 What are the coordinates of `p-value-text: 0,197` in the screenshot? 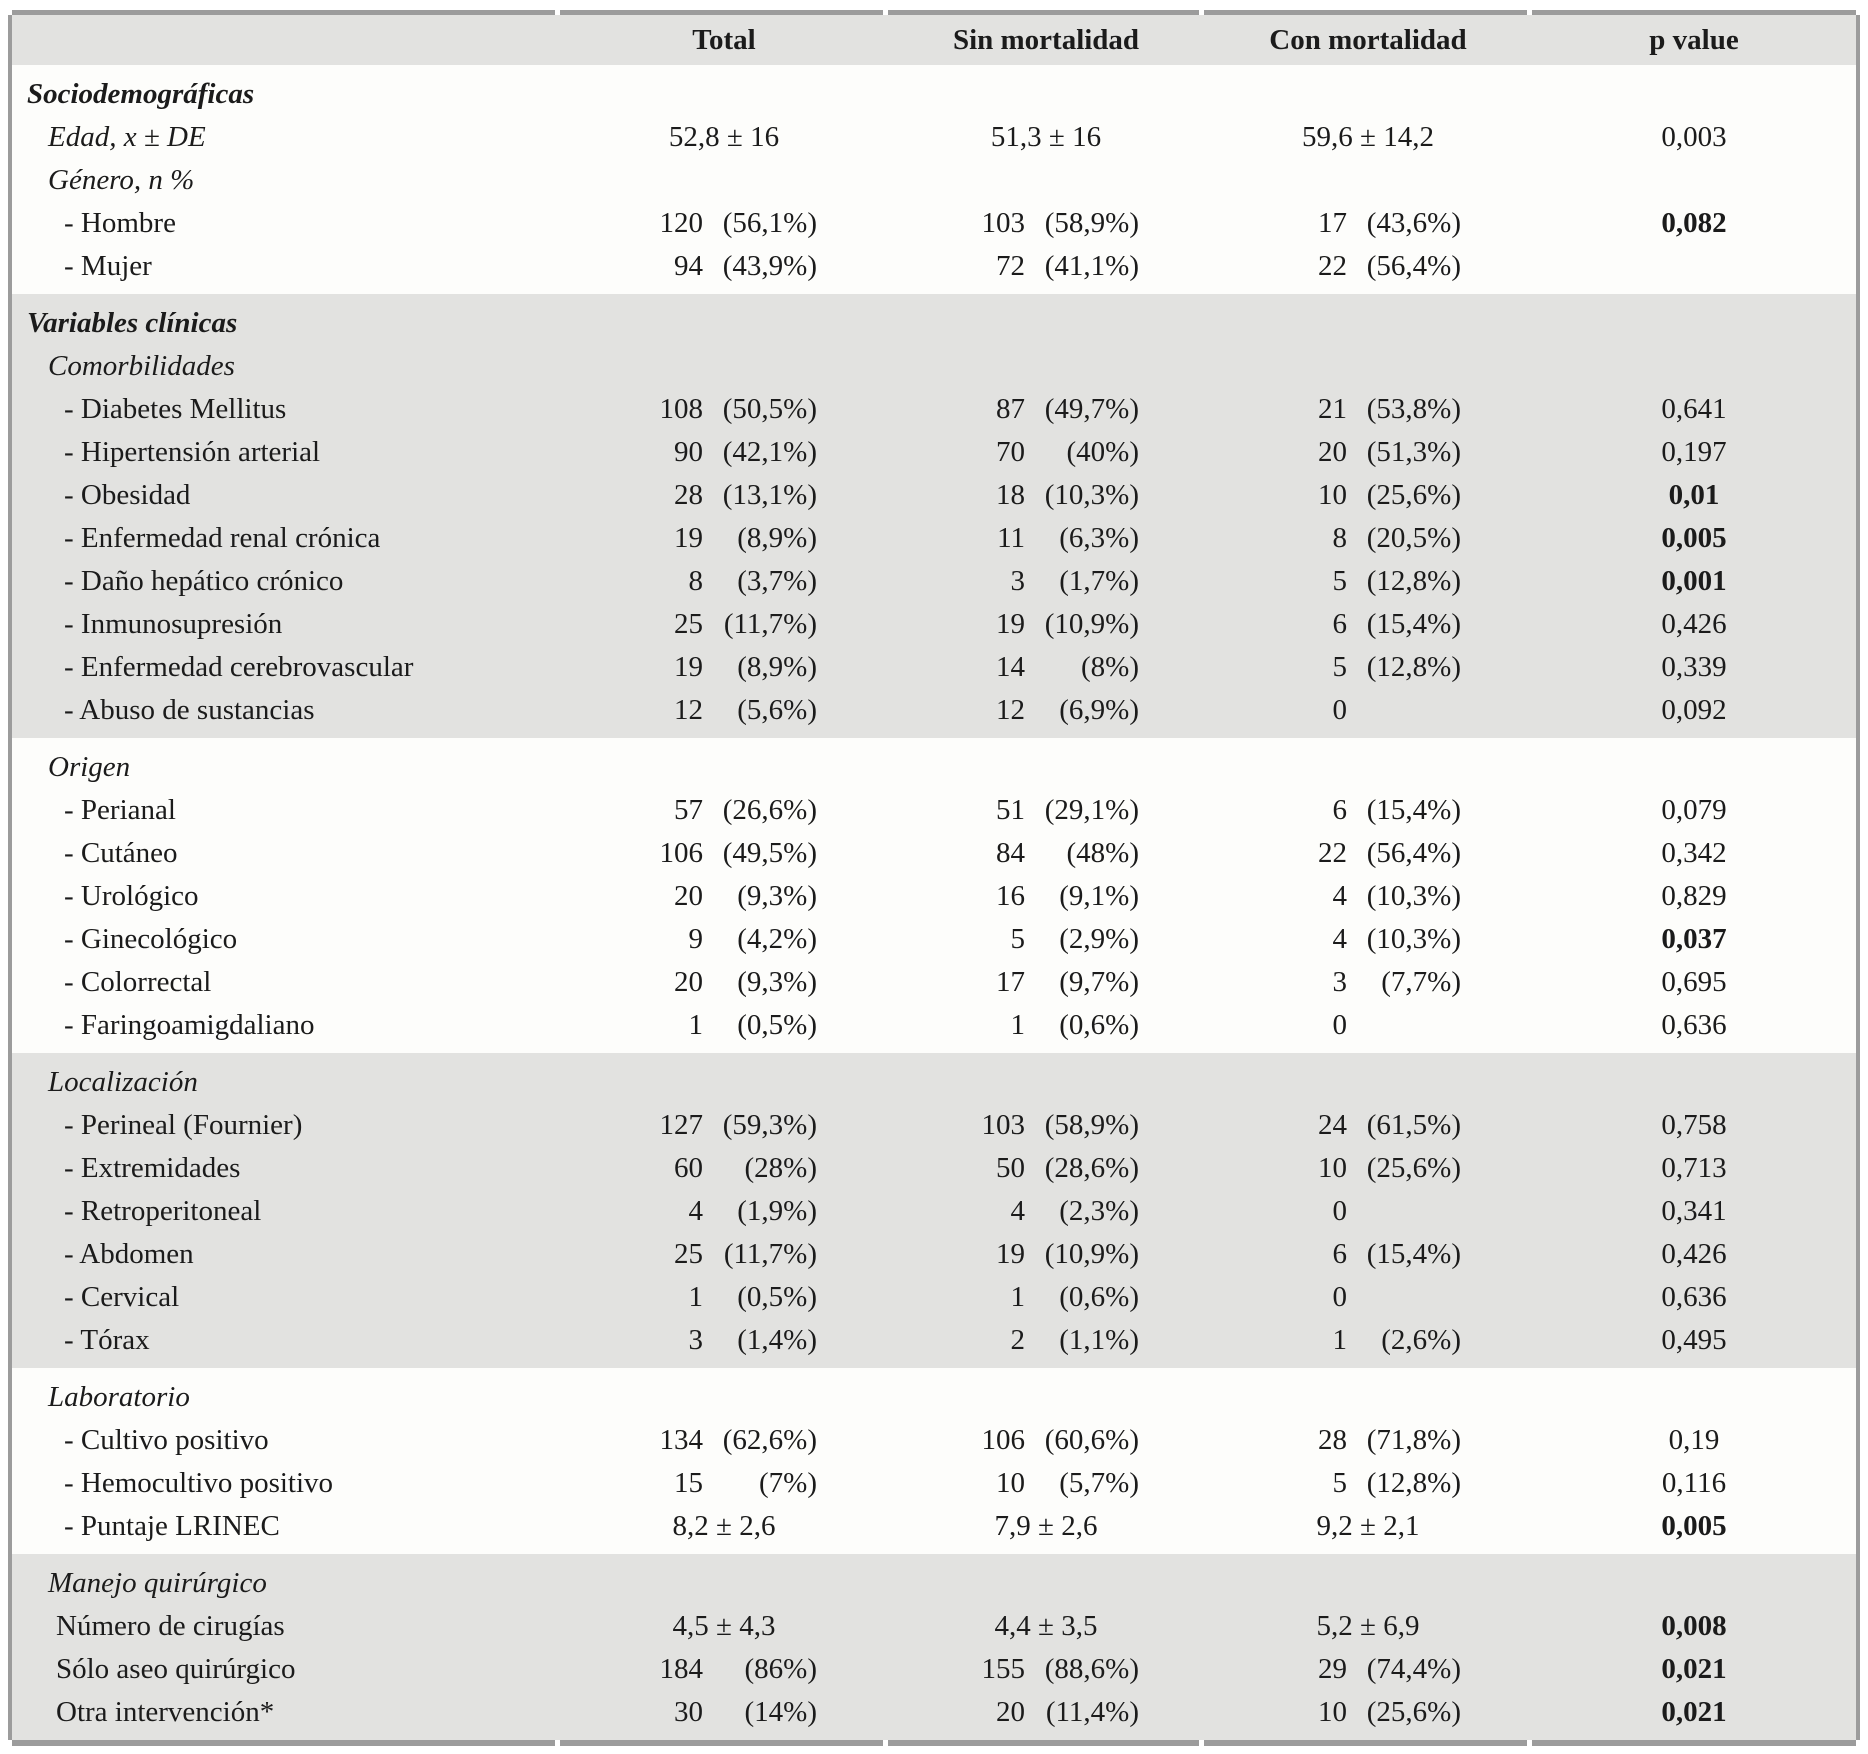 It's located at (1694, 452).